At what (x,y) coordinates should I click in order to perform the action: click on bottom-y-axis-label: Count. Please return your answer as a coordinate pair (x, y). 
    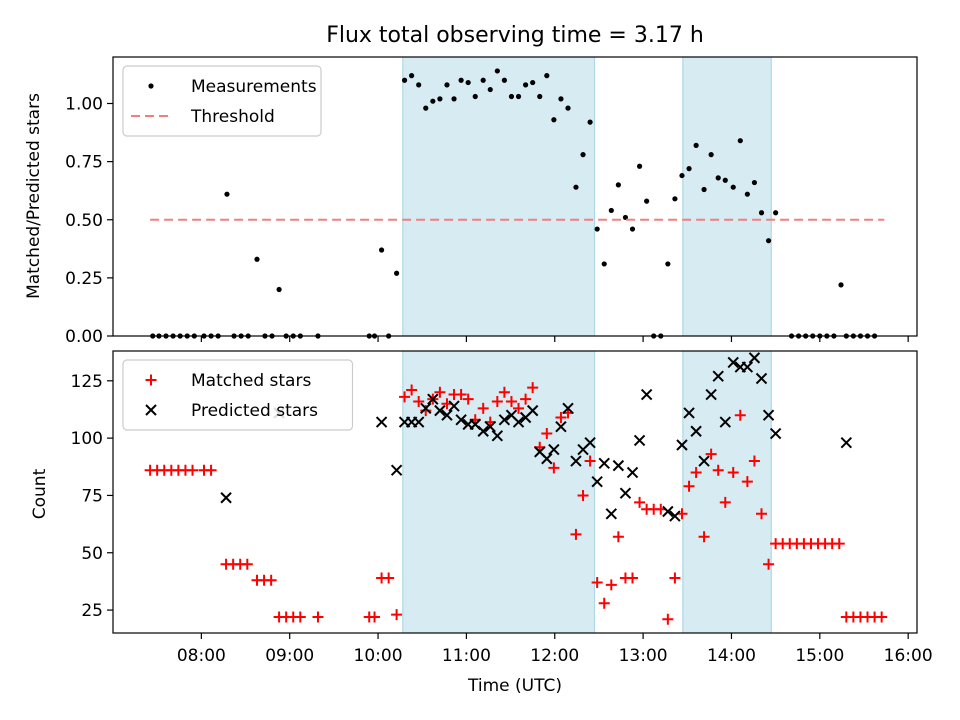
    Looking at the image, I should click on (40, 493).